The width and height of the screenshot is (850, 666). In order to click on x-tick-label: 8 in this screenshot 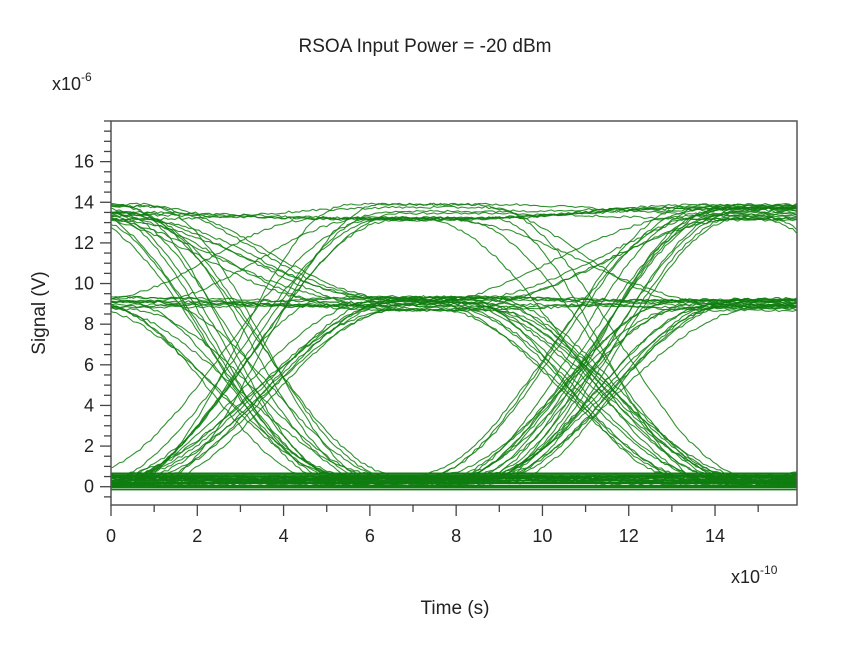, I will do `click(456, 536)`.